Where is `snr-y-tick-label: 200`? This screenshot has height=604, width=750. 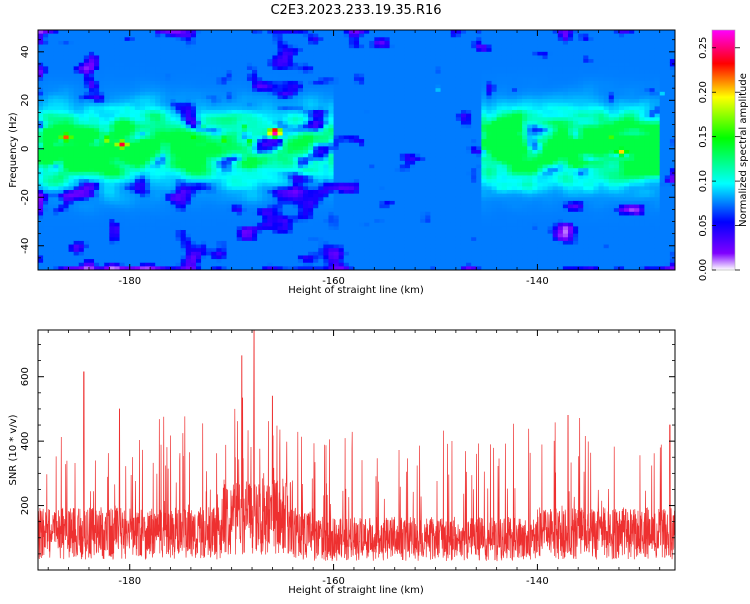
snr-y-tick-label: 200 is located at coordinates (25, 505).